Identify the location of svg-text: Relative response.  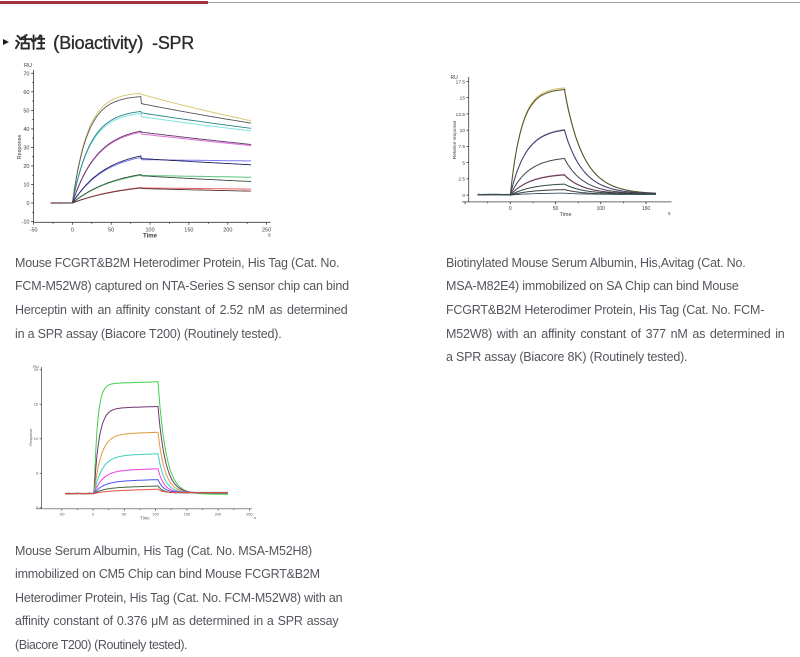
(455, 139).